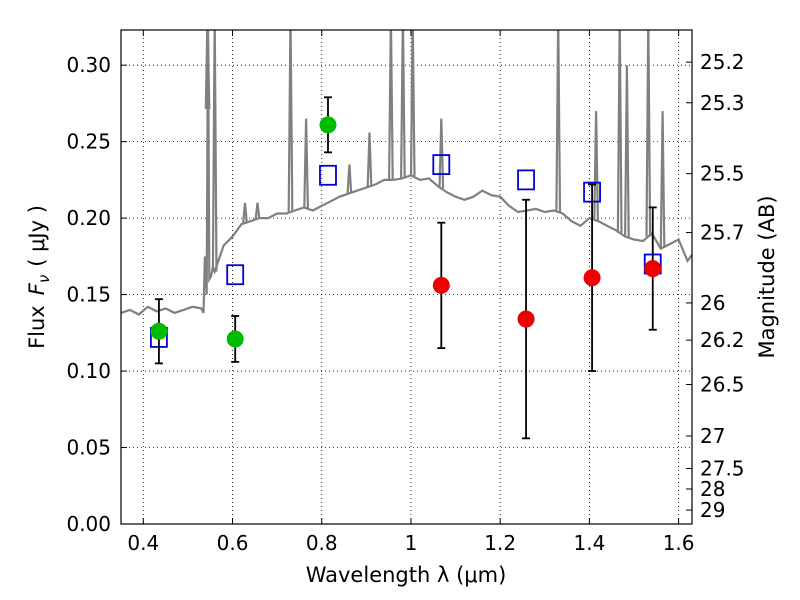 The width and height of the screenshot is (800, 600). I want to click on mag-tick-label: 29, so click(712, 510).